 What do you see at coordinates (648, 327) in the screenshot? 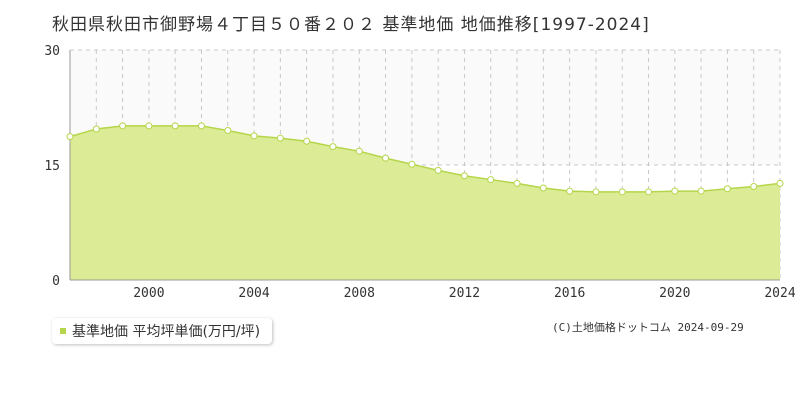
I see `copyright-text: (C)土地価格ドットコム 2024-09-29` at bounding box center [648, 327].